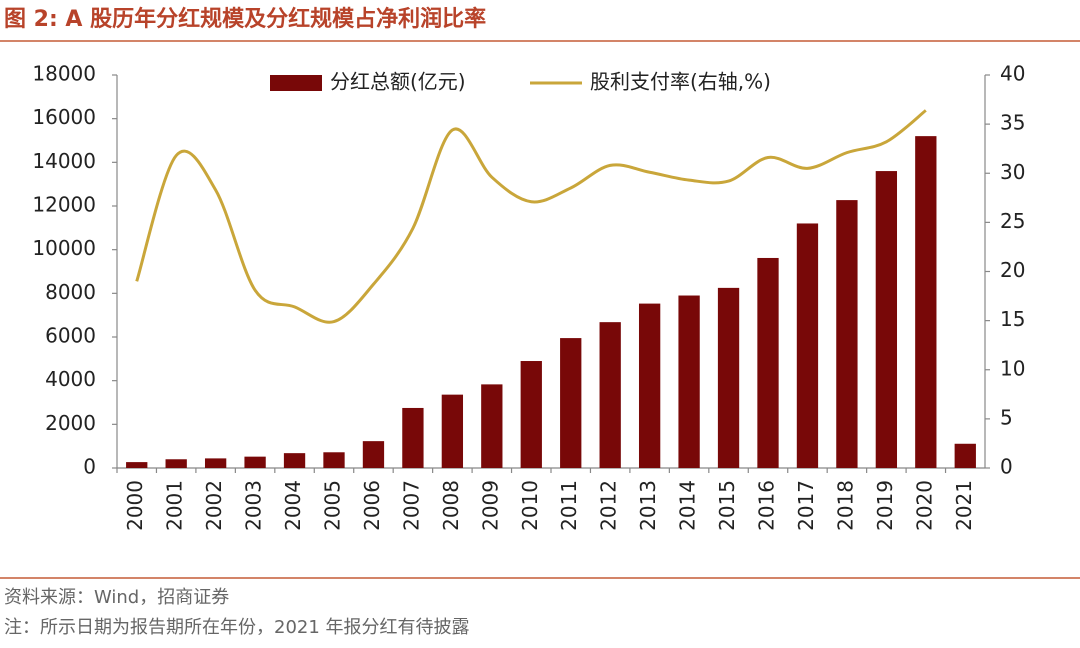 This screenshot has height=648, width=1080. I want to click on y-tick-label: 0, so click(89, 467).